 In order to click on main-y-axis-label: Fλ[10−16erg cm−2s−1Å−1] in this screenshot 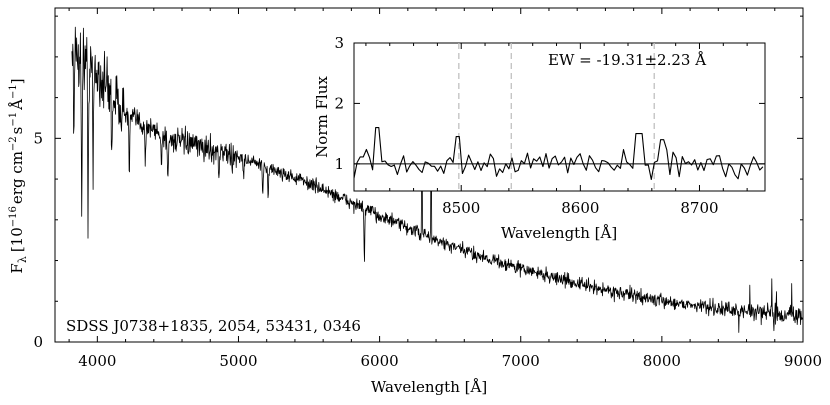, I will do `click(18, 175)`.